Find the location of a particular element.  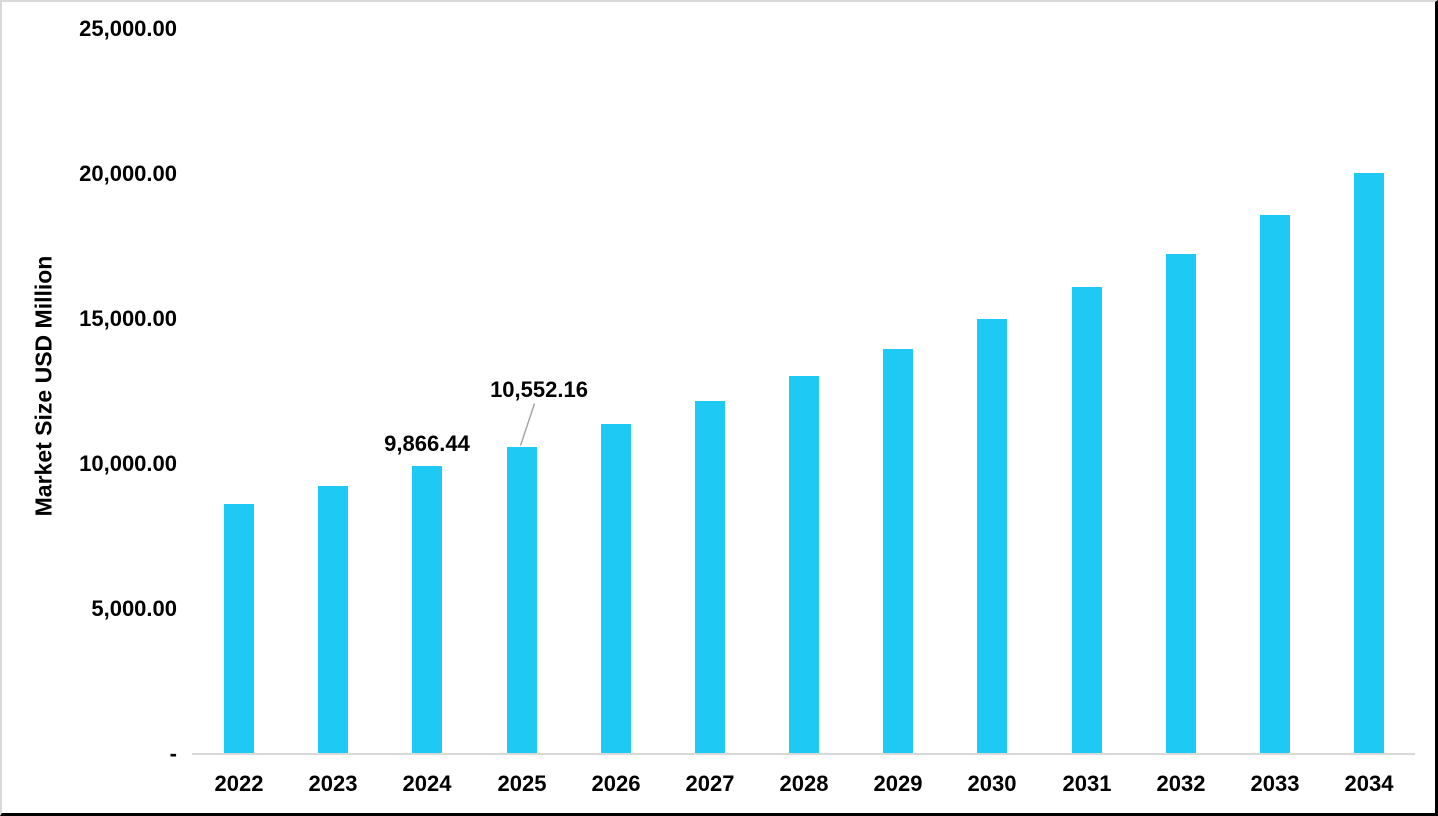

bar-2030 is located at coordinates (992, 536).